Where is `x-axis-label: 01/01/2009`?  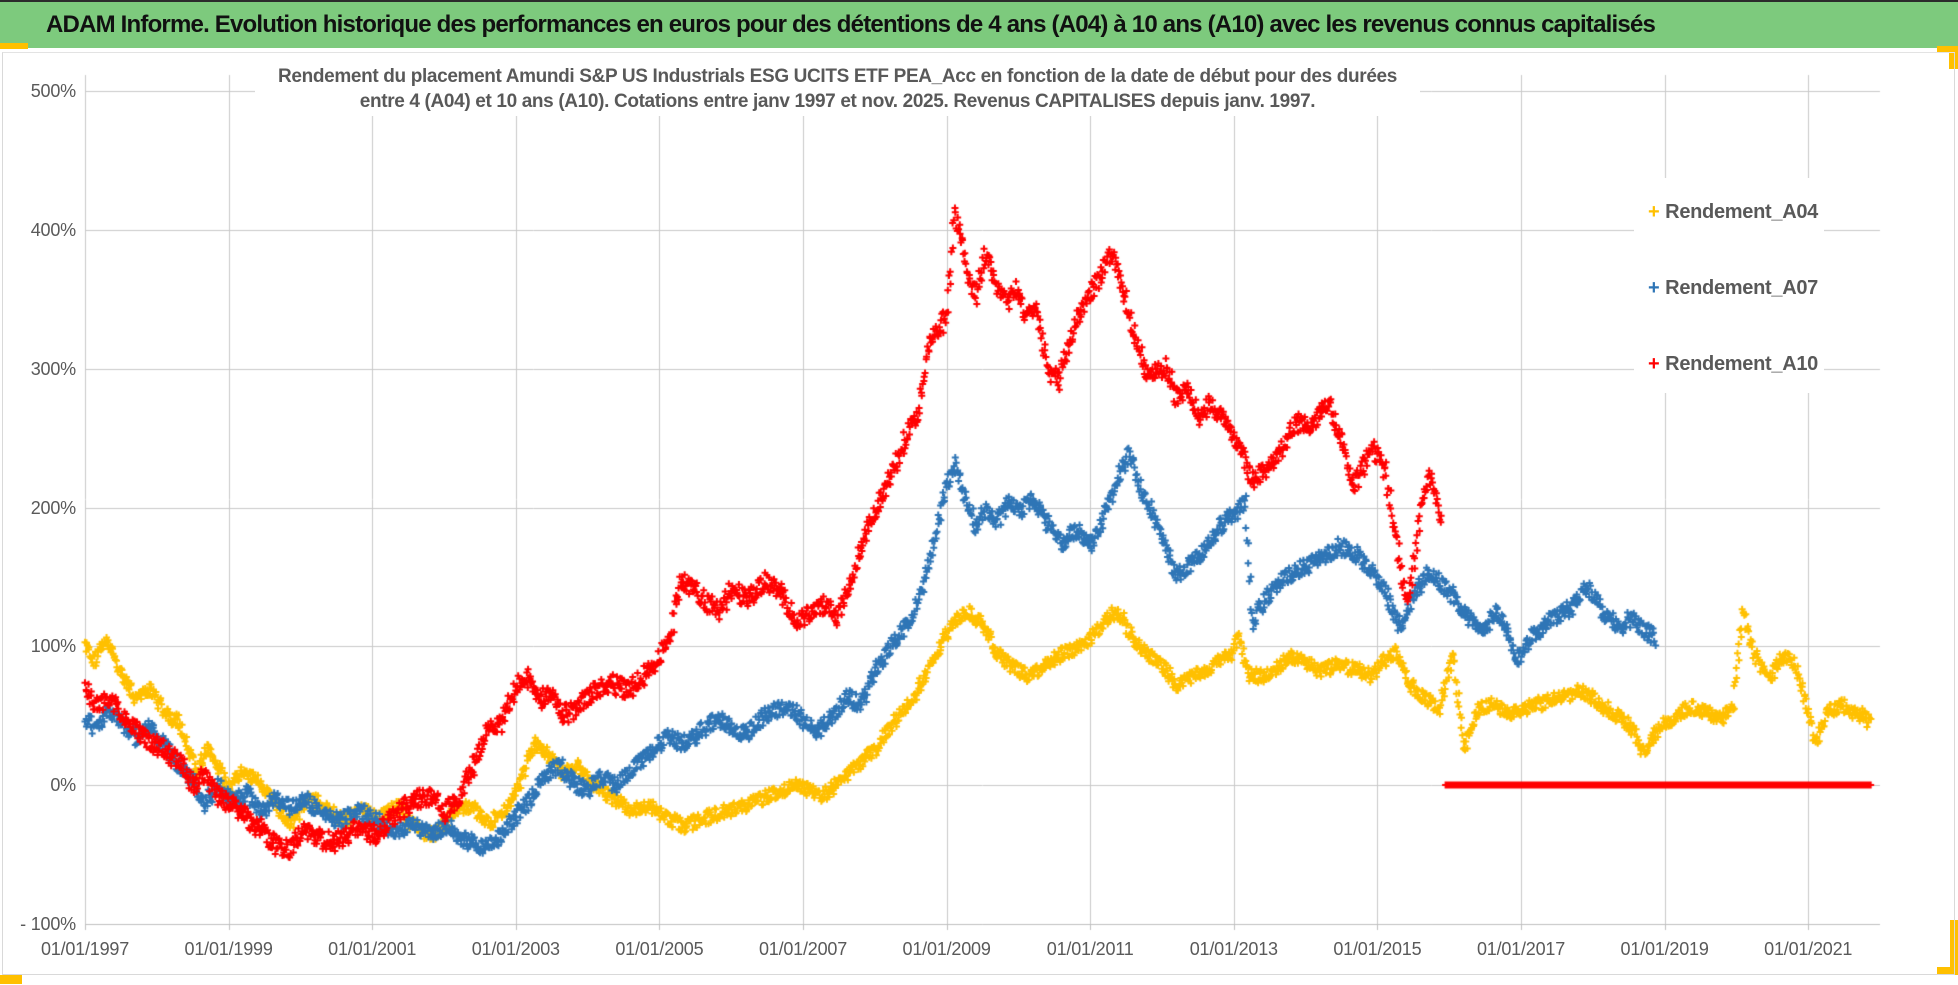
x-axis-label: 01/01/2009 is located at coordinates (946, 949).